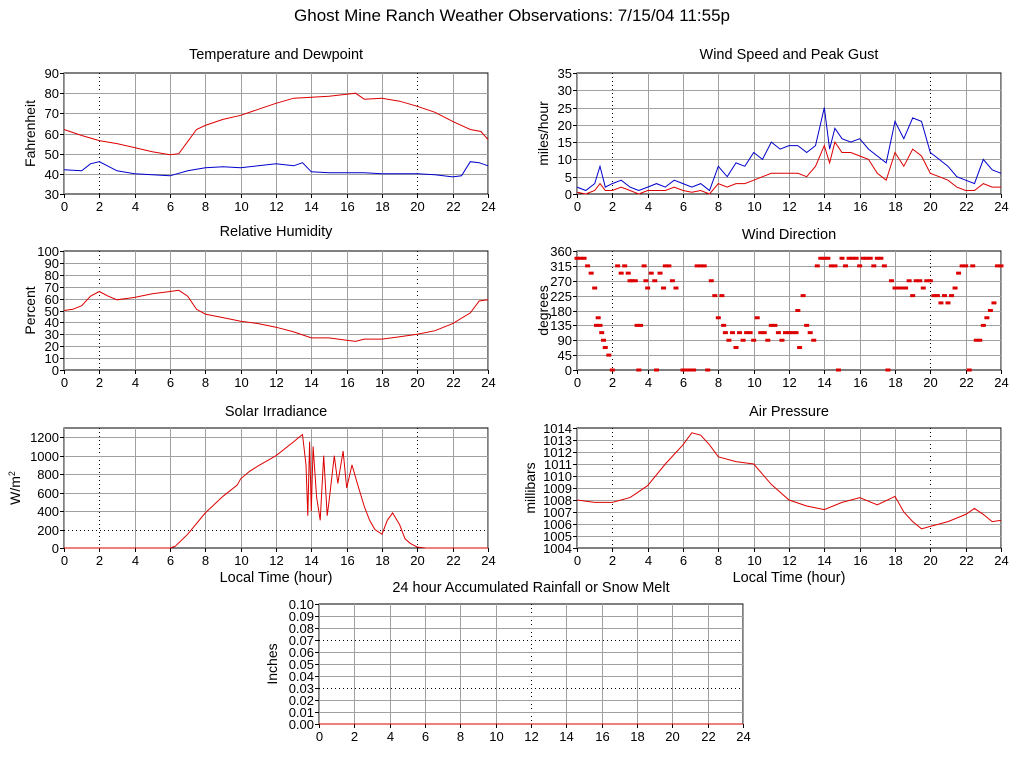 This screenshot has height=768, width=1024. I want to click on wind_speed-xtick-label: 2, so click(612, 206).